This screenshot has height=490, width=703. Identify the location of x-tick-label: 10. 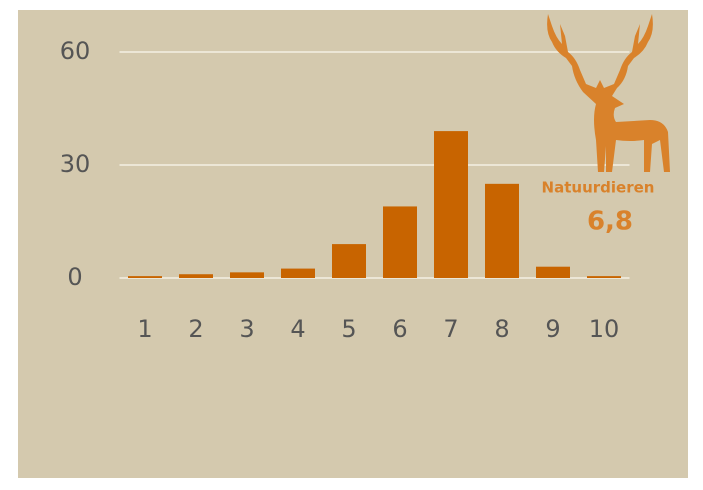
(604, 329).